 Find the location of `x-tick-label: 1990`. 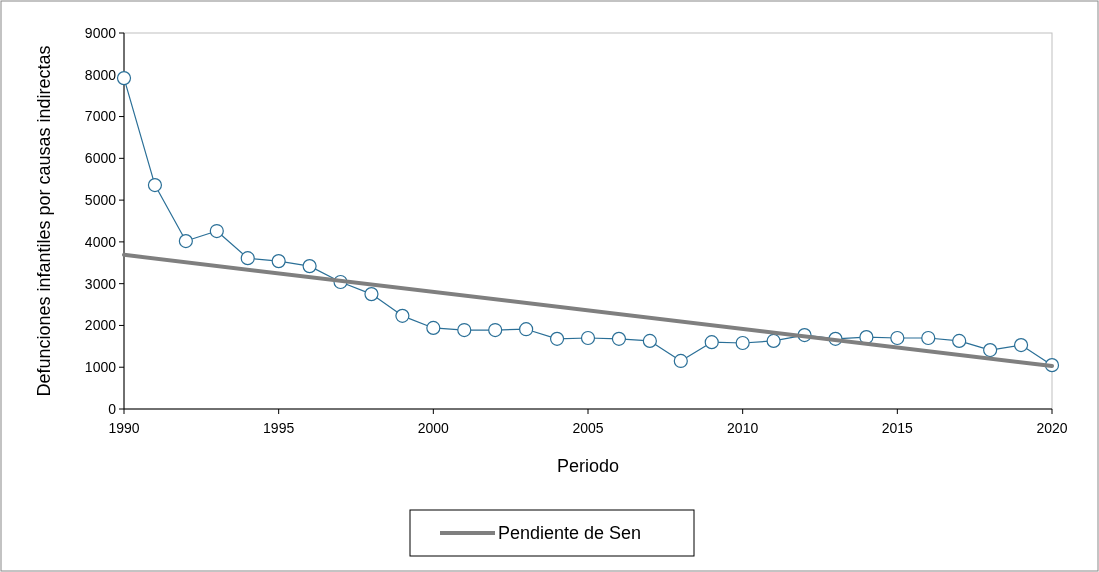

x-tick-label: 1990 is located at coordinates (124, 428).